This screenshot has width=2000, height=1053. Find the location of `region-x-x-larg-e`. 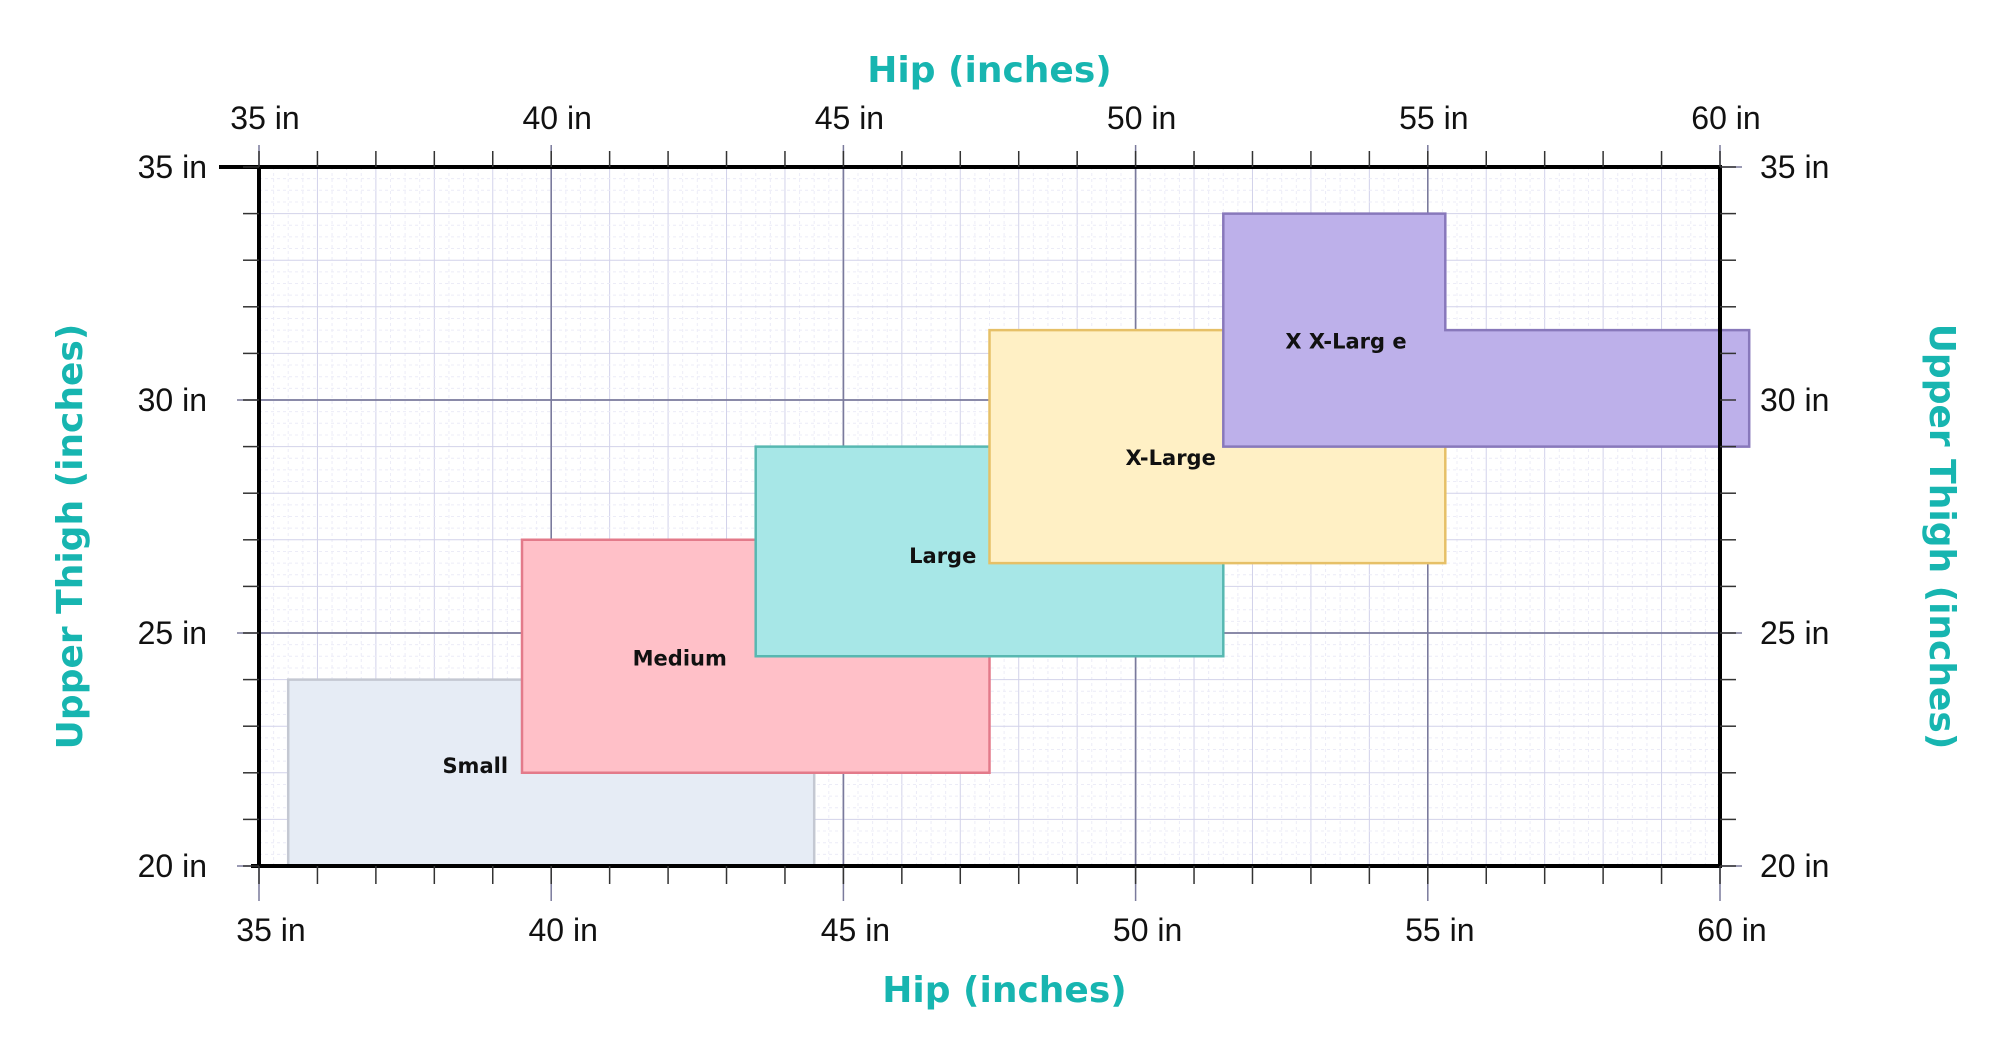

region-x-x-larg-e is located at coordinates (1486, 330).